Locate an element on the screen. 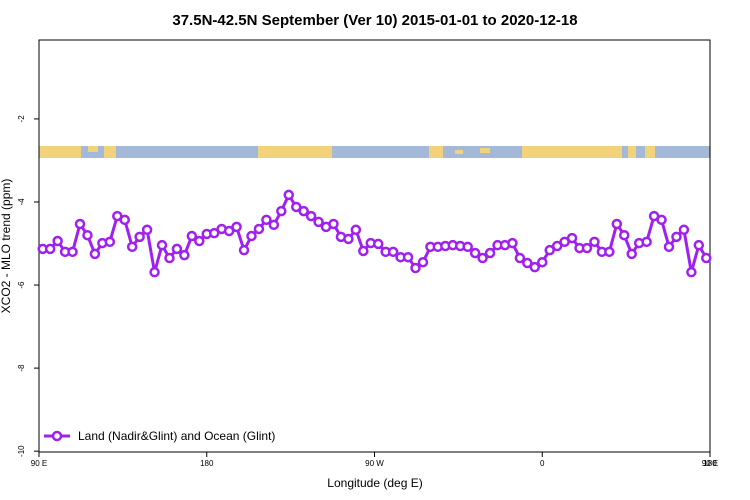 Image resolution: width=750 pixels, height=500 pixels. x-tick-label: 0 is located at coordinates (542, 463).